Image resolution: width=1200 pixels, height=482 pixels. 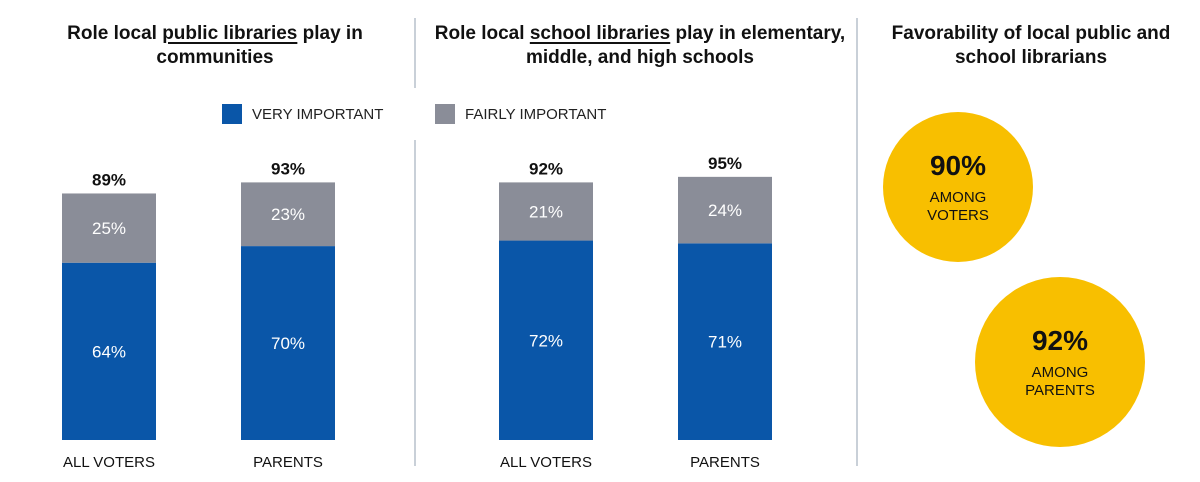 I want to click on favorability-voters-label: AMONG VOTERS, so click(x=958, y=206).